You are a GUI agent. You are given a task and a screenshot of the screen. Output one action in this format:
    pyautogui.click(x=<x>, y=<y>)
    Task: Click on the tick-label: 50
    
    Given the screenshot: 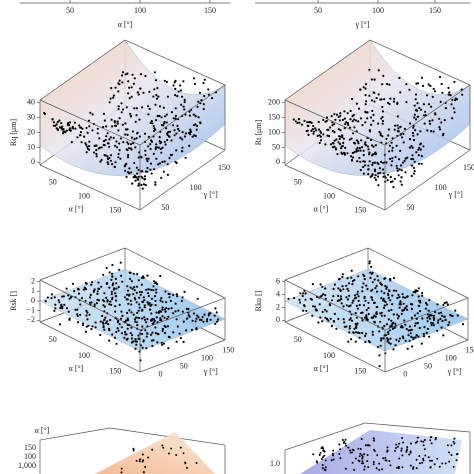 What is the action you would take?
    pyautogui.click(x=53, y=339)
    